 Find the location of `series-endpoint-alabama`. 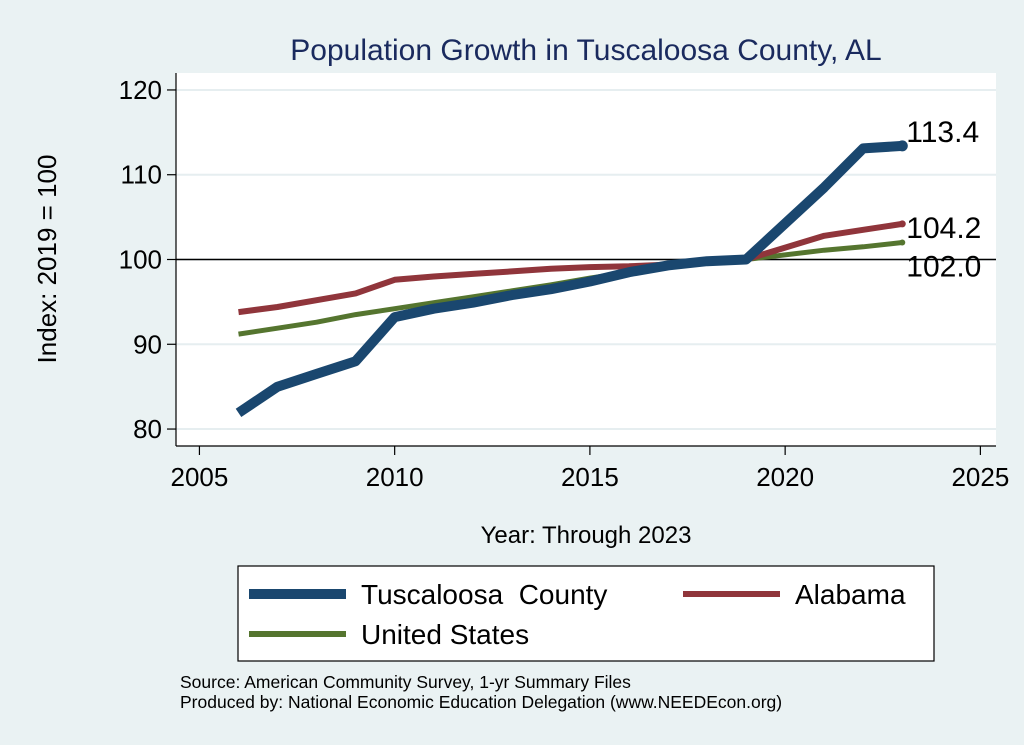

series-endpoint-alabama is located at coordinates (902, 224).